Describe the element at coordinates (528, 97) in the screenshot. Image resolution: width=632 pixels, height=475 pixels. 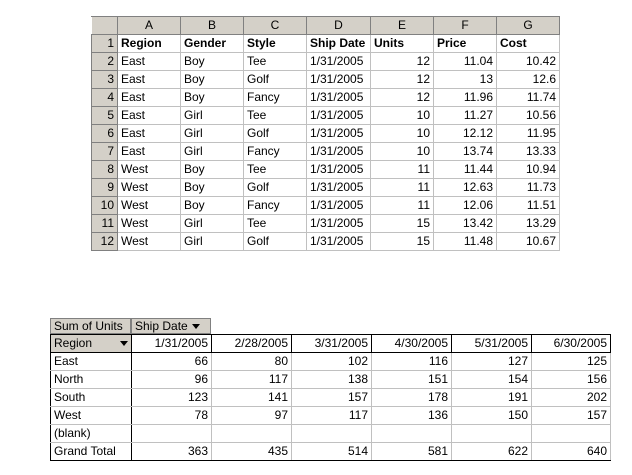
I see `data-cell: 11.74` at that location.